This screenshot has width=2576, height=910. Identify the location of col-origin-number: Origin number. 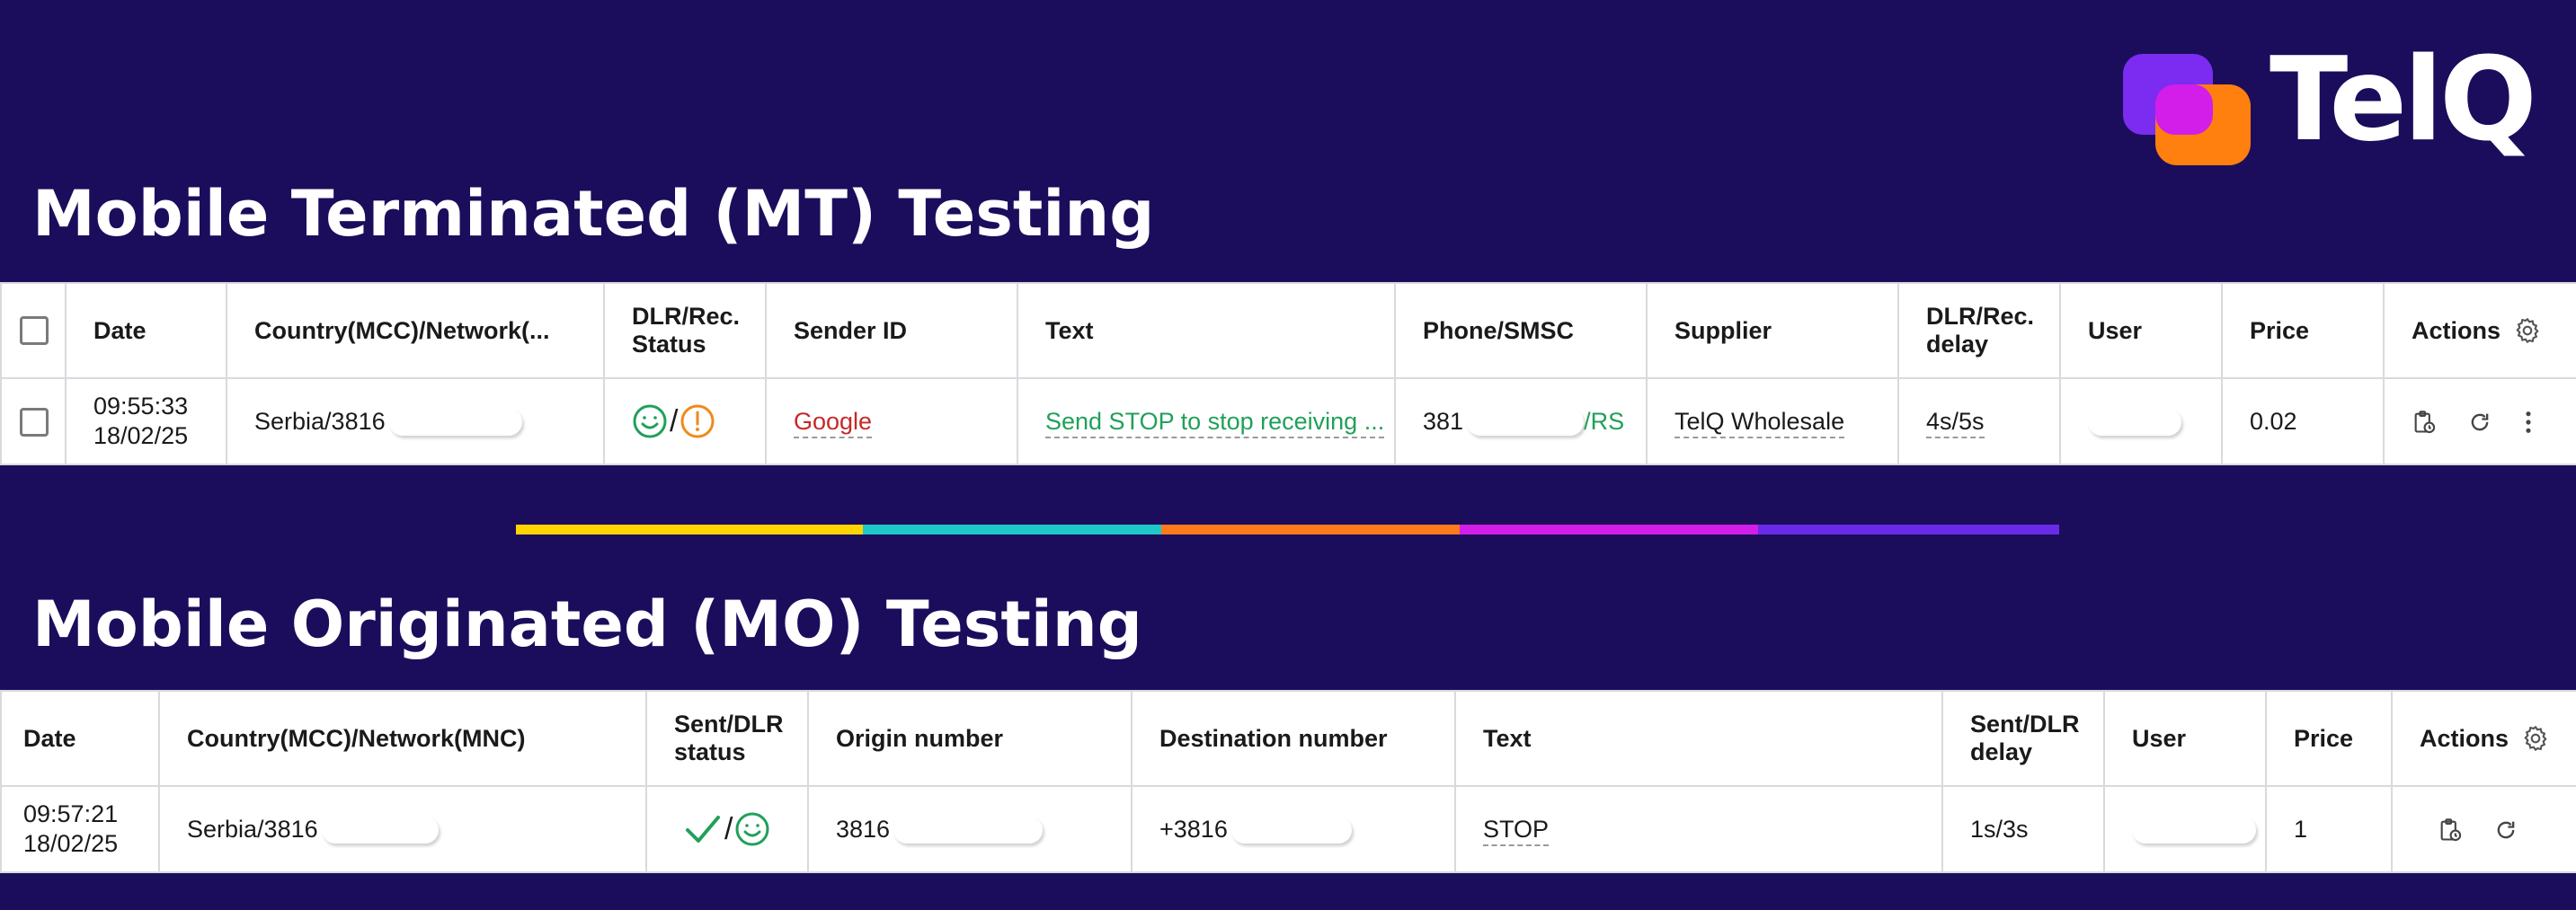
(970, 739).